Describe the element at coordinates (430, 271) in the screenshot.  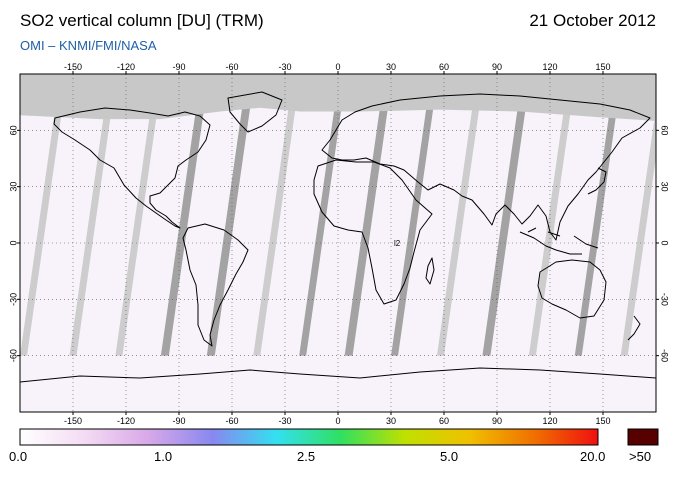
I see `coast-madagascar` at that location.